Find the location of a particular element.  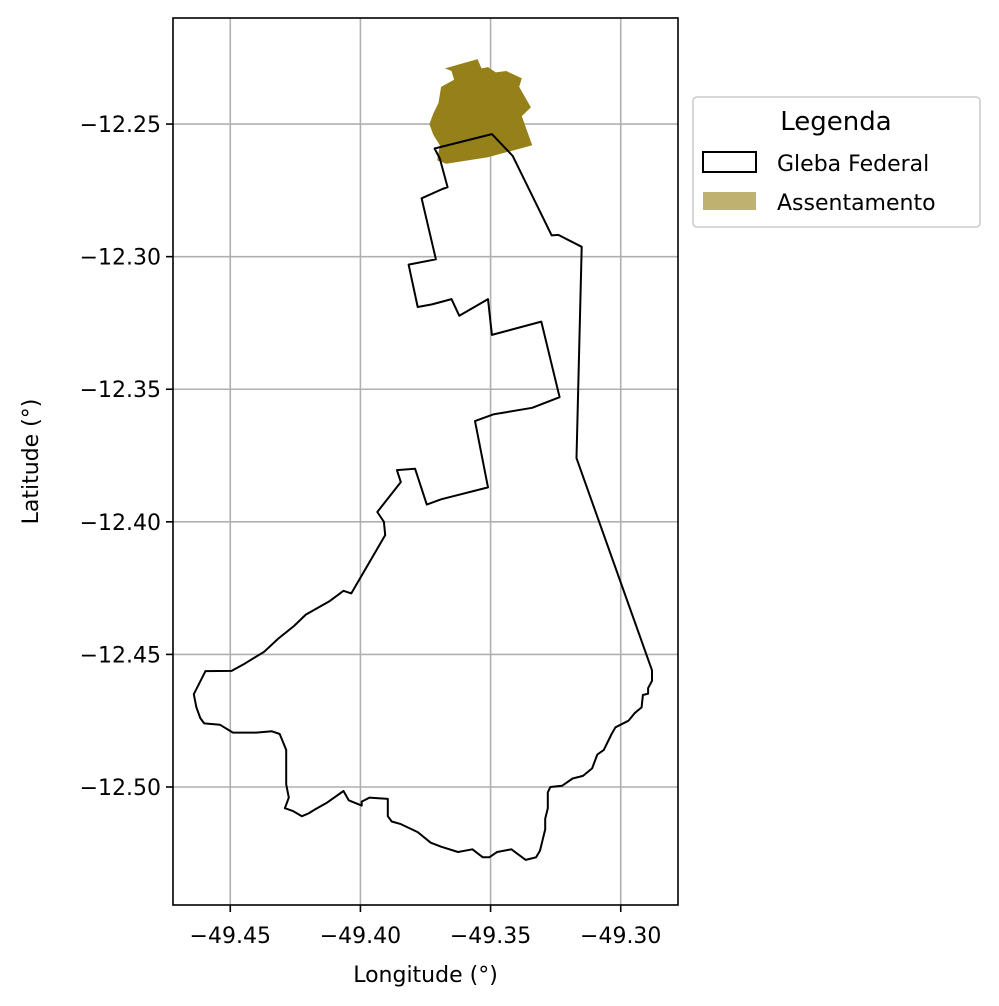

polygon-assentamento is located at coordinates (481, 111).